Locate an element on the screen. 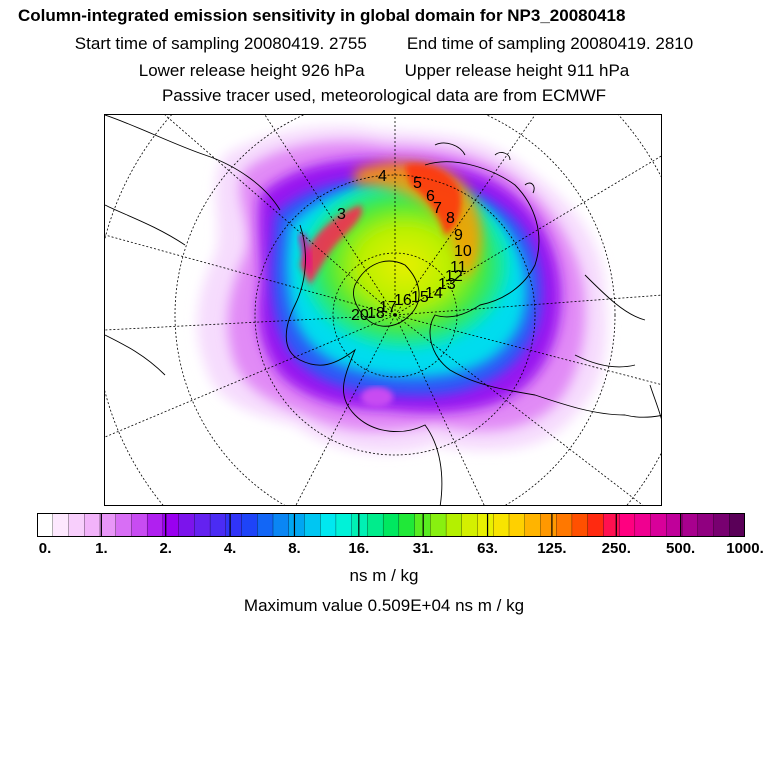  colorbar-tick: 2. is located at coordinates (165, 548).